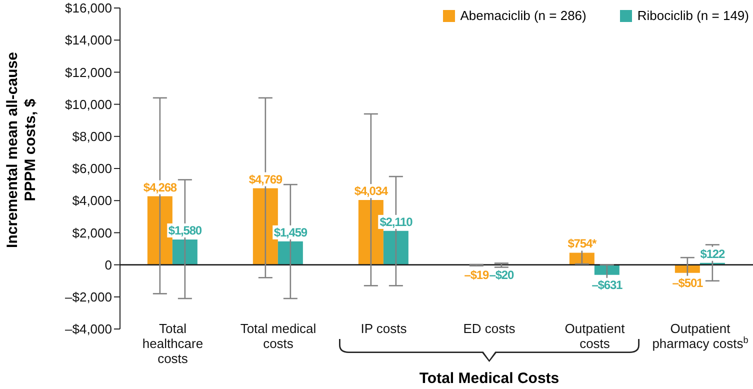  What do you see at coordinates (384, 328) in the screenshot?
I see `x-tick-label: IP costs` at bounding box center [384, 328].